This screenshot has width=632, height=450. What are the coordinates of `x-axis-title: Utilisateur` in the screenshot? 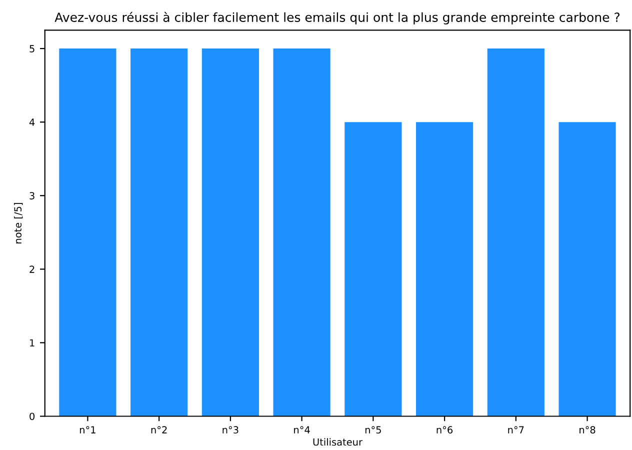 It's located at (337, 442).